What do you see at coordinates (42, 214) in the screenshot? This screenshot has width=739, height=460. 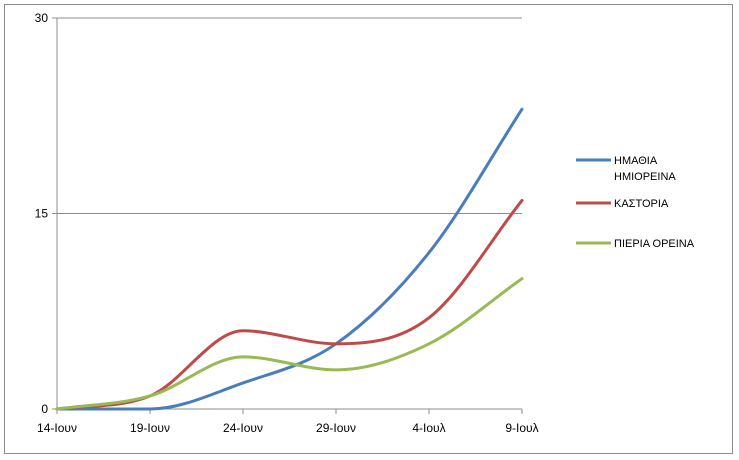 I see `y-tick-label: 15` at bounding box center [42, 214].